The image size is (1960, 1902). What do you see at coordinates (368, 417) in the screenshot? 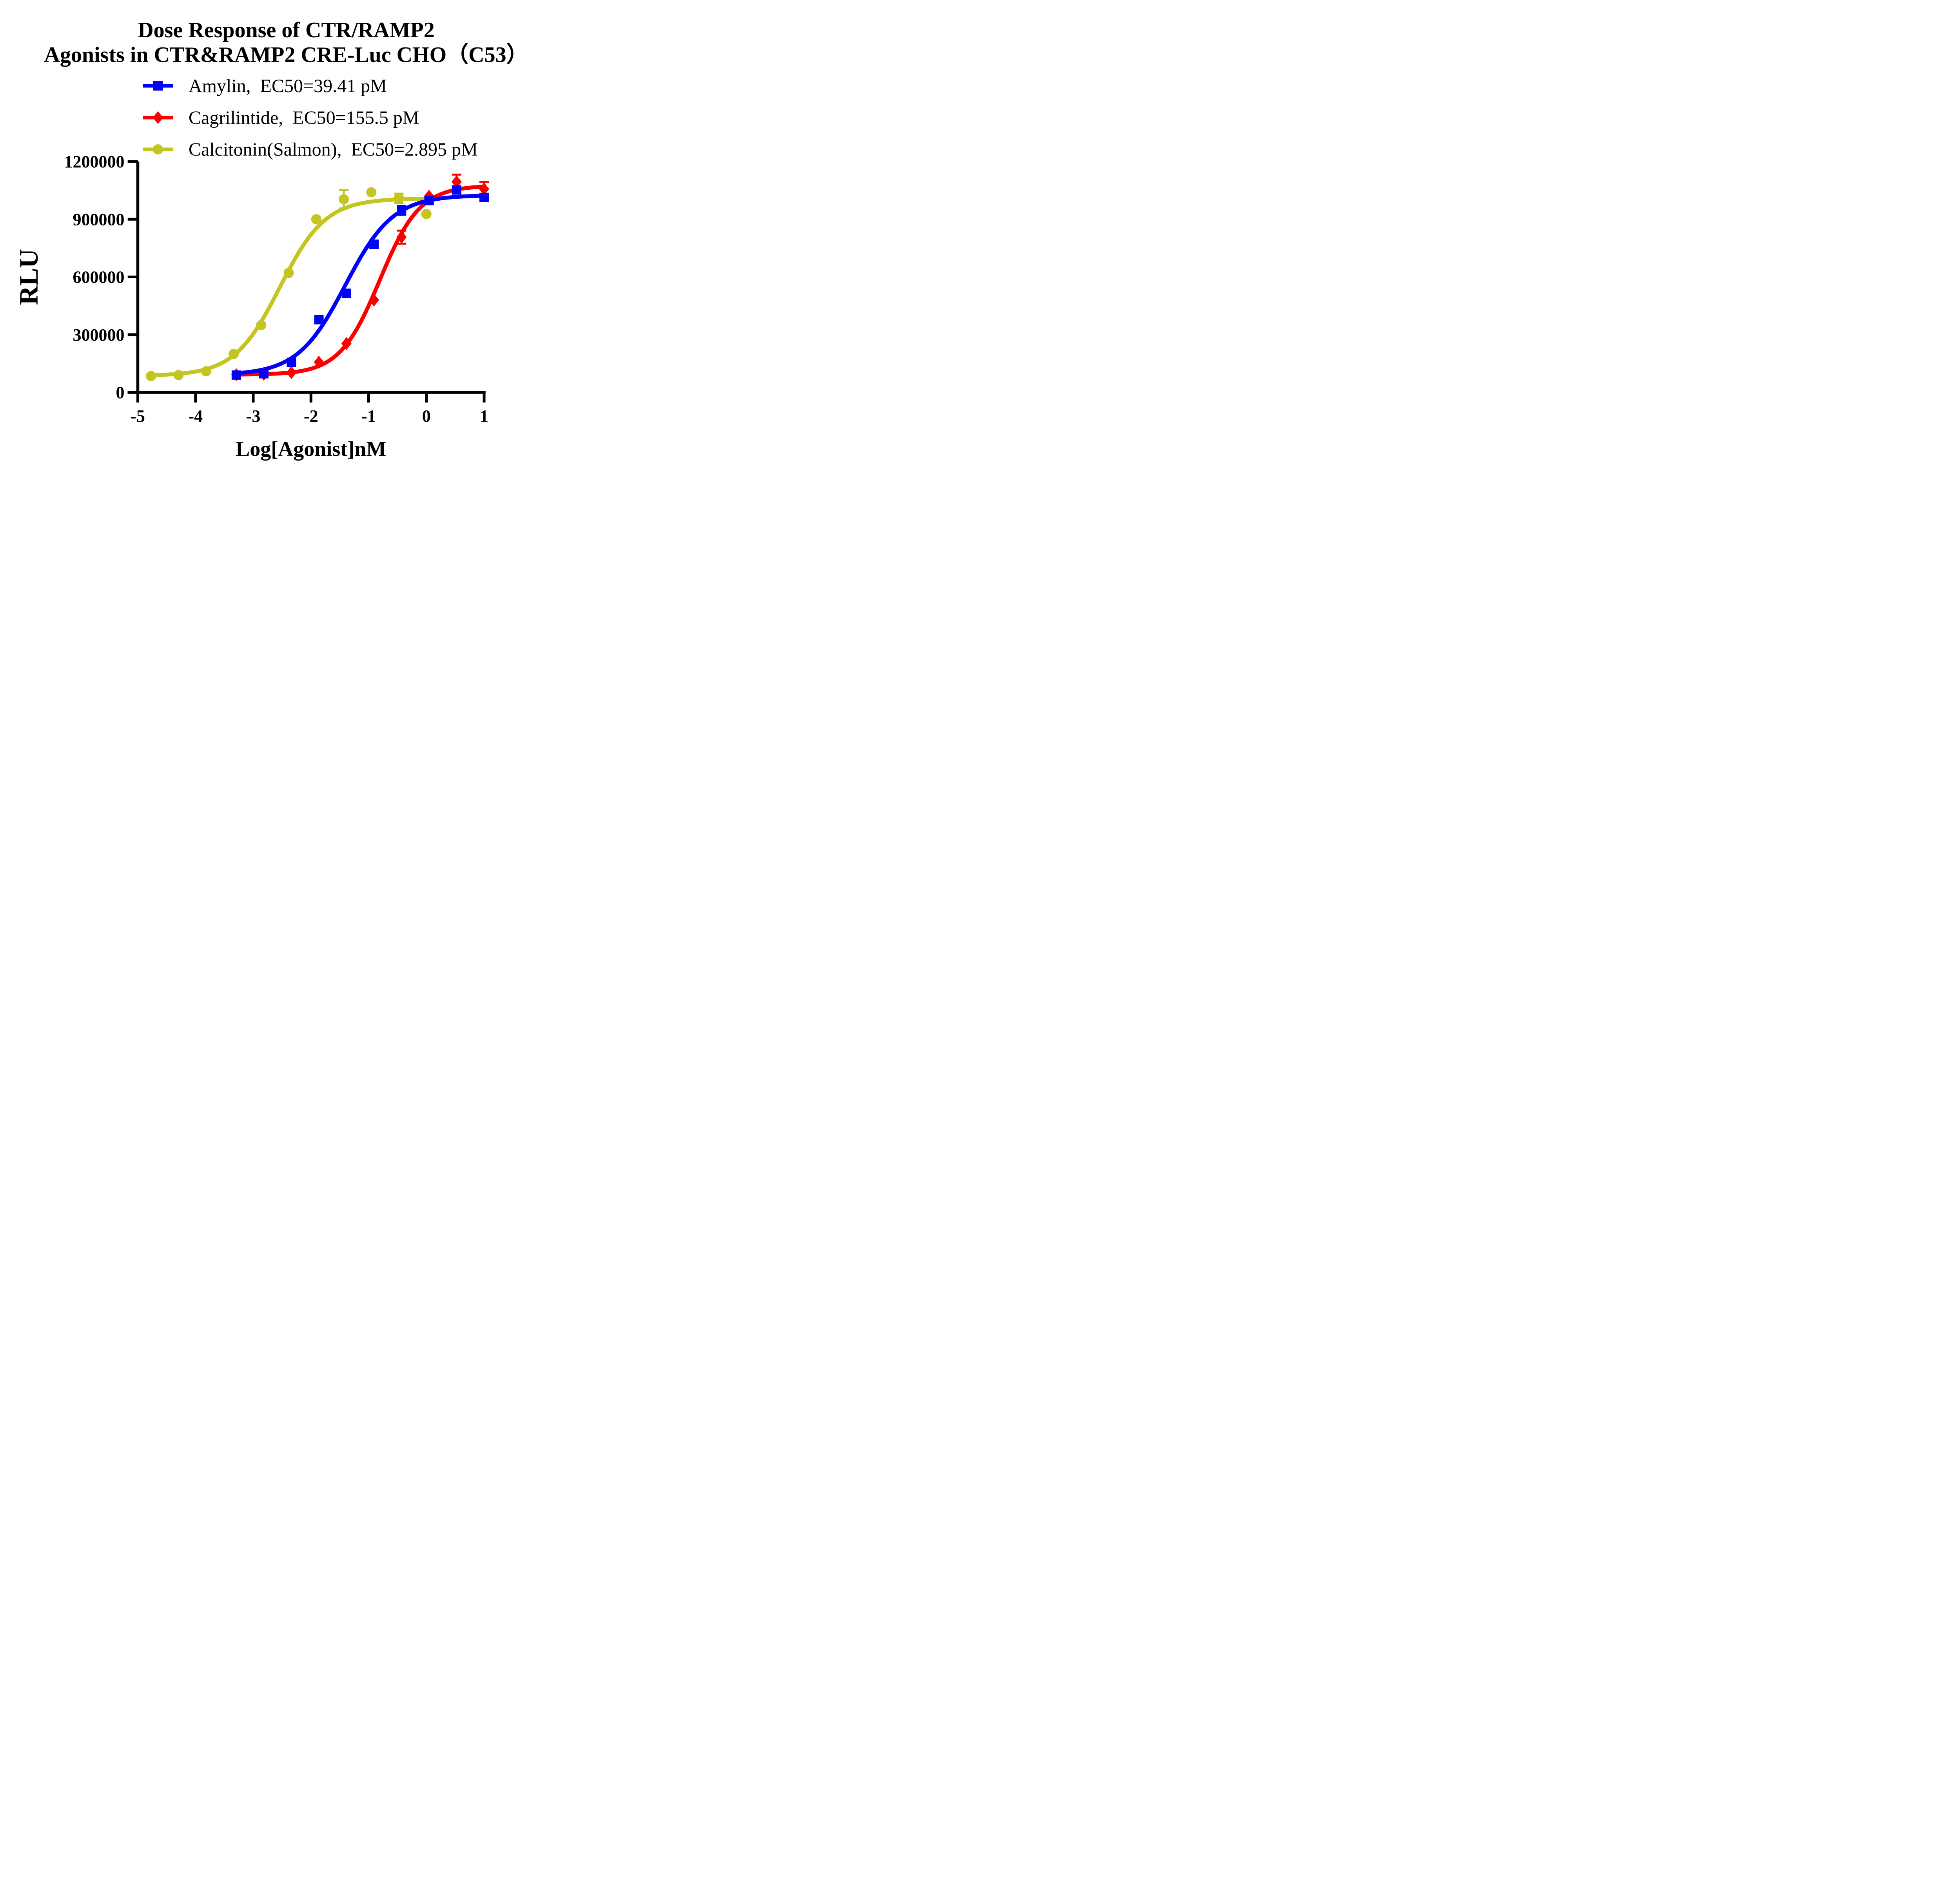
I see `x-tick-label: -1` at bounding box center [368, 417].